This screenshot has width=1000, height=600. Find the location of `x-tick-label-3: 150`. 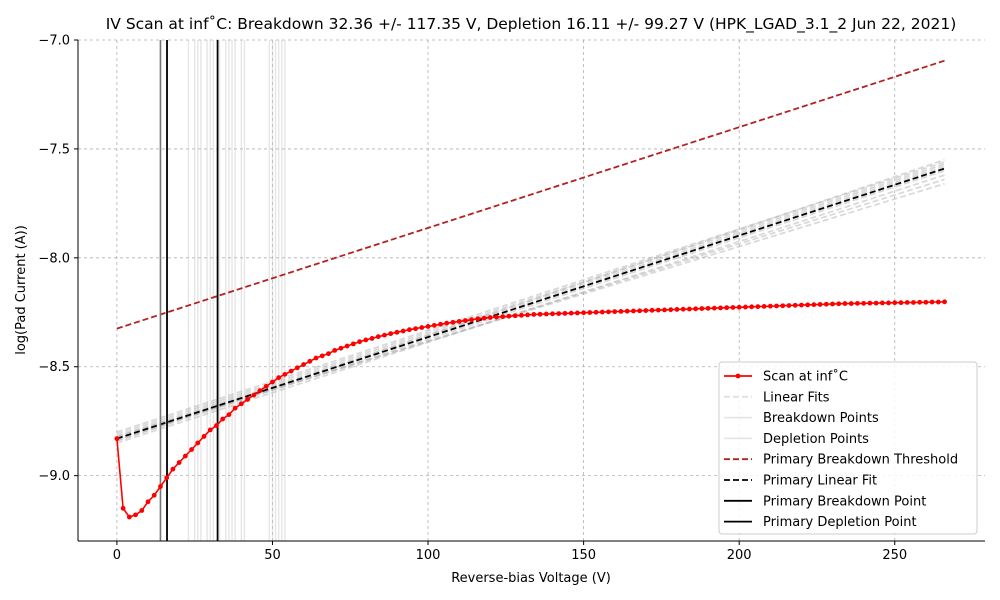

x-tick-label-3: 150 is located at coordinates (583, 555).